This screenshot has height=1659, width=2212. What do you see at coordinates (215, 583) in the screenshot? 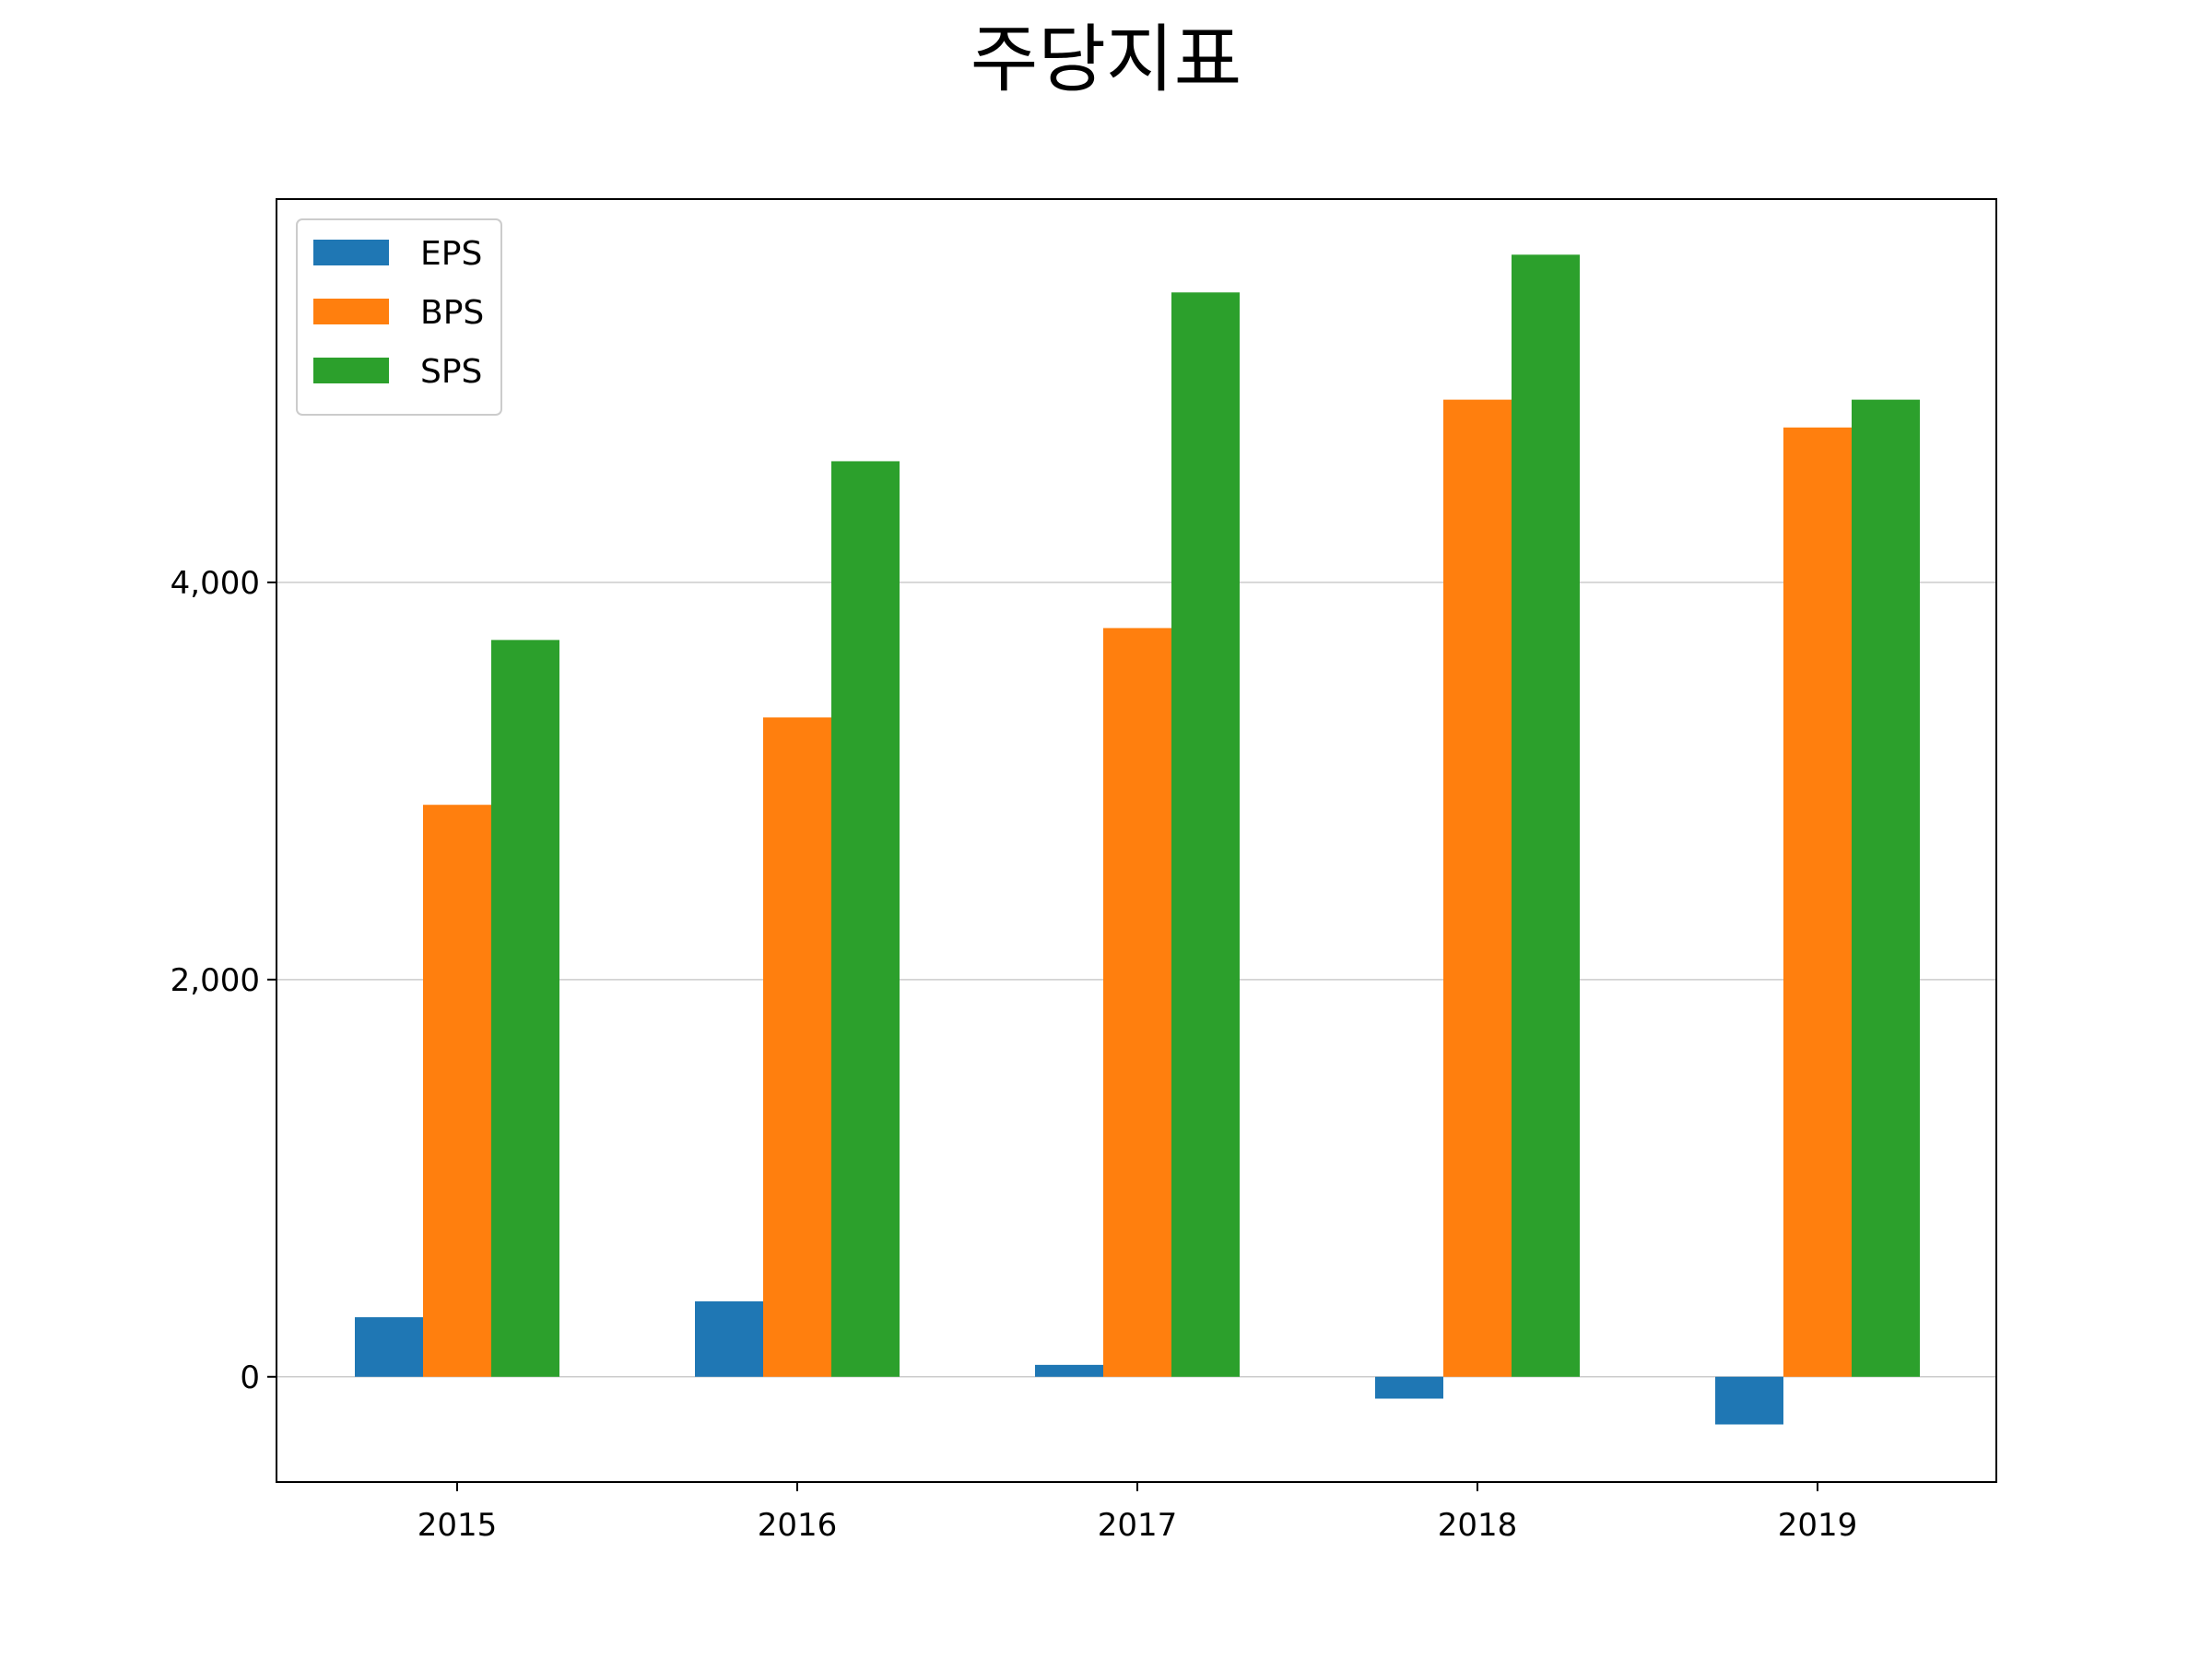
I see `y-tick-label: 4,000` at bounding box center [215, 583].